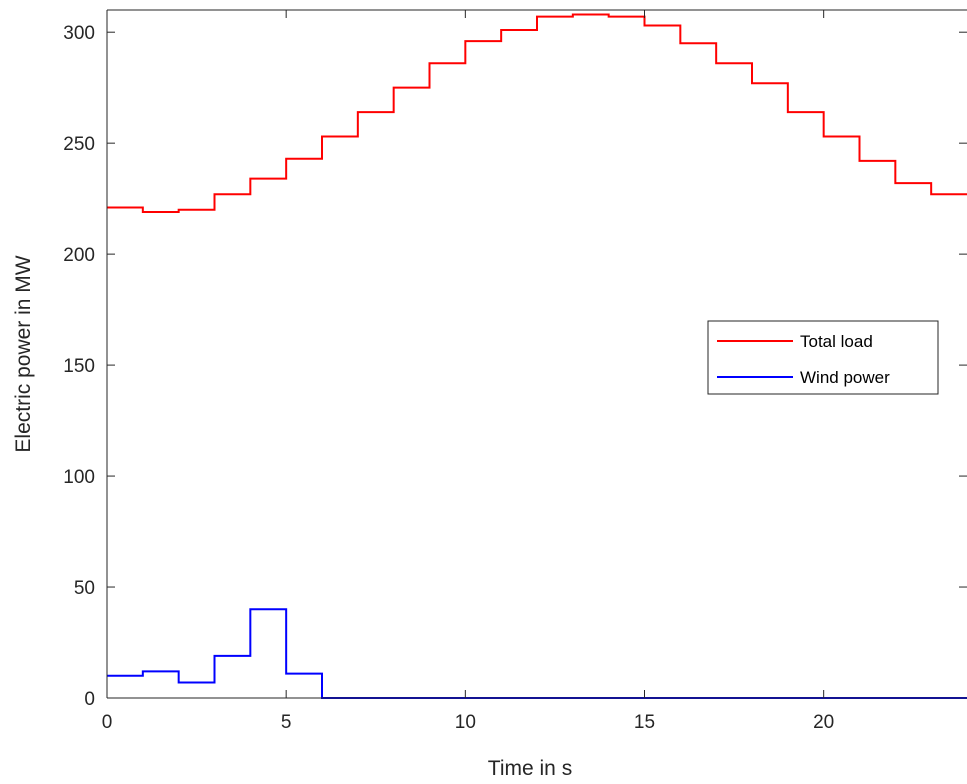 The image size is (967, 784). I want to click on legend-label-wind-power: Wind power, so click(845, 377).